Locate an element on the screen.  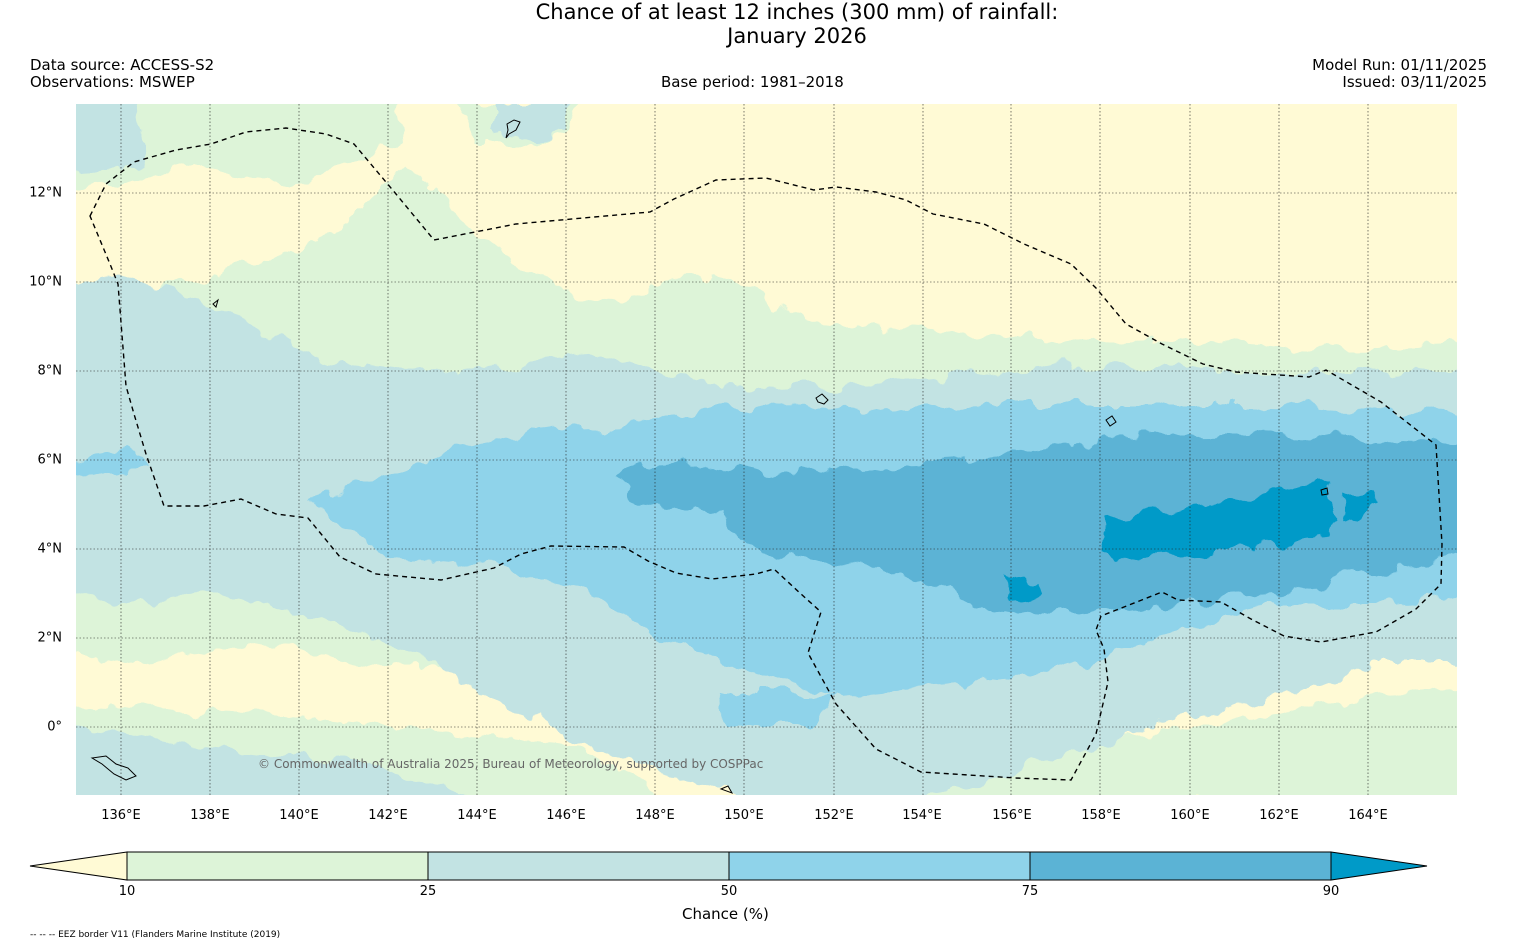
lat-label: 6°N is located at coordinates (50, 460).